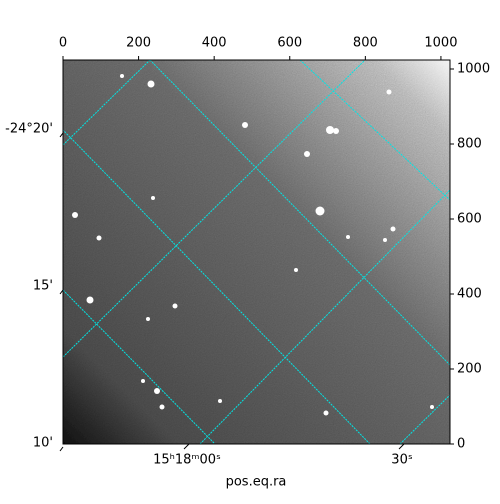 This screenshot has width=500, height=504. What do you see at coordinates (365, 43) in the screenshot?
I see `x-tick-label: 800` at bounding box center [365, 43].